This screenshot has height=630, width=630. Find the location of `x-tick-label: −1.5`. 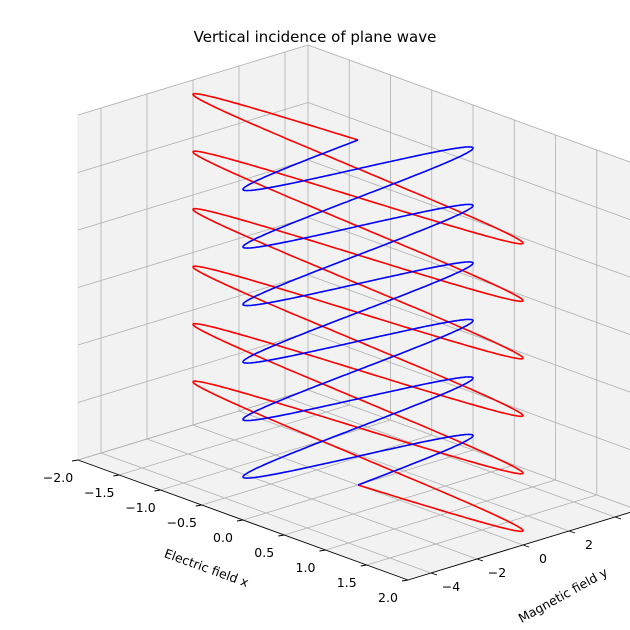

x-tick-label: −1.5 is located at coordinates (99, 492).